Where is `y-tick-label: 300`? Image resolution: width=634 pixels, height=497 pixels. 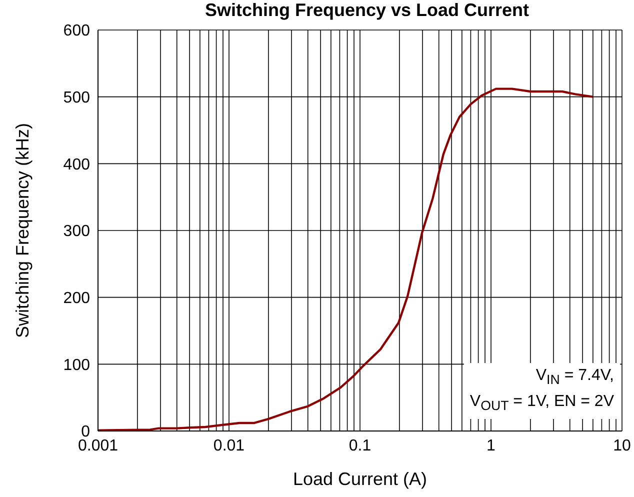 y-tick-label: 300 is located at coordinates (76, 231).